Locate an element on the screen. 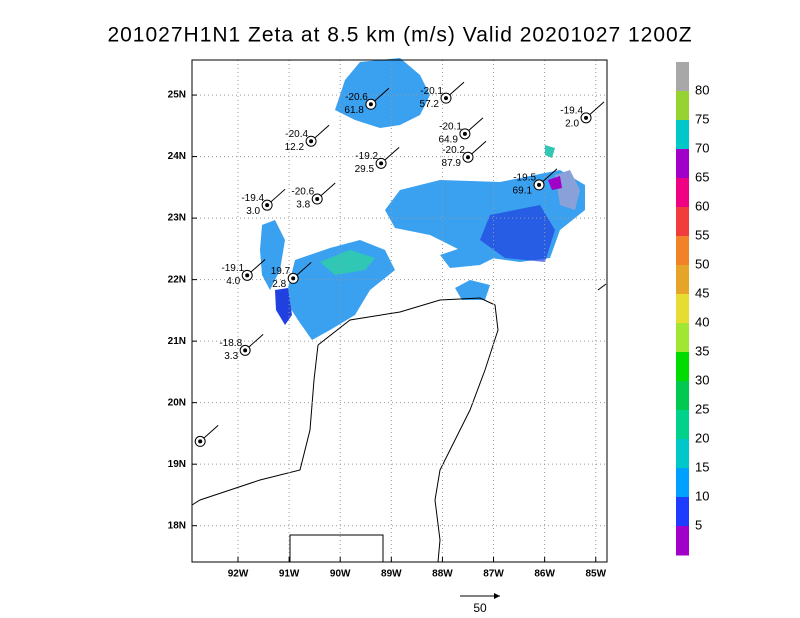 The height and width of the screenshot is (618, 800). y-tick-label: 19N is located at coordinates (177, 464).